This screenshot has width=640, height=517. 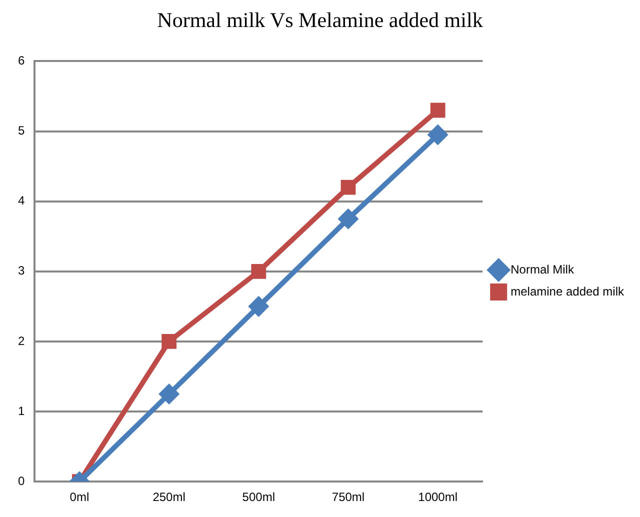 I want to click on x-tick-label: 250ml, so click(x=169, y=497).